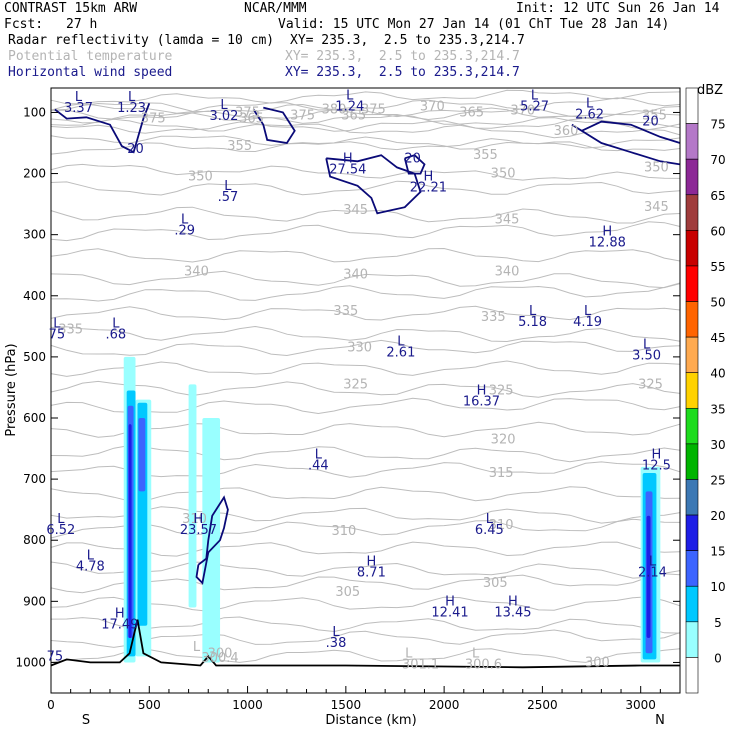  I want to click on theta-label: 370, so click(522, 111).